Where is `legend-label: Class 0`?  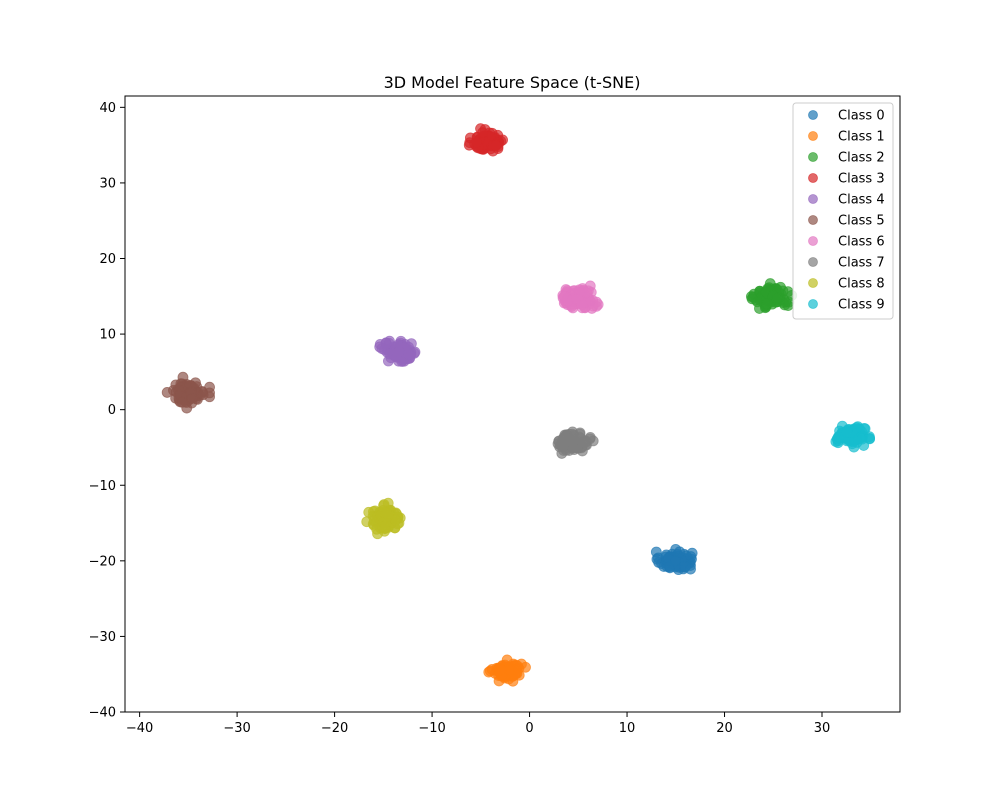 legend-label: Class 0 is located at coordinates (861, 116).